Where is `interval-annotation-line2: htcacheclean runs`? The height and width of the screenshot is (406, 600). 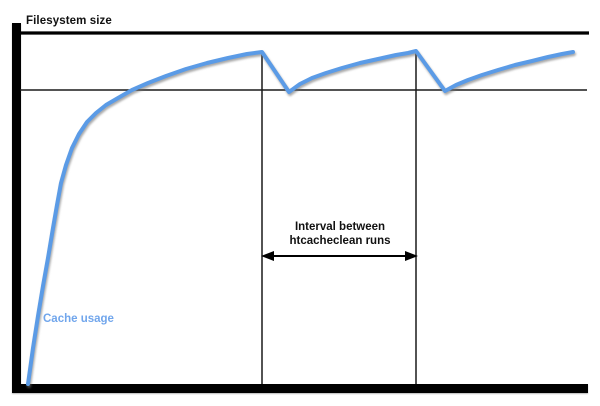
interval-annotation-line2: htcacheclean runs is located at coordinates (340, 241).